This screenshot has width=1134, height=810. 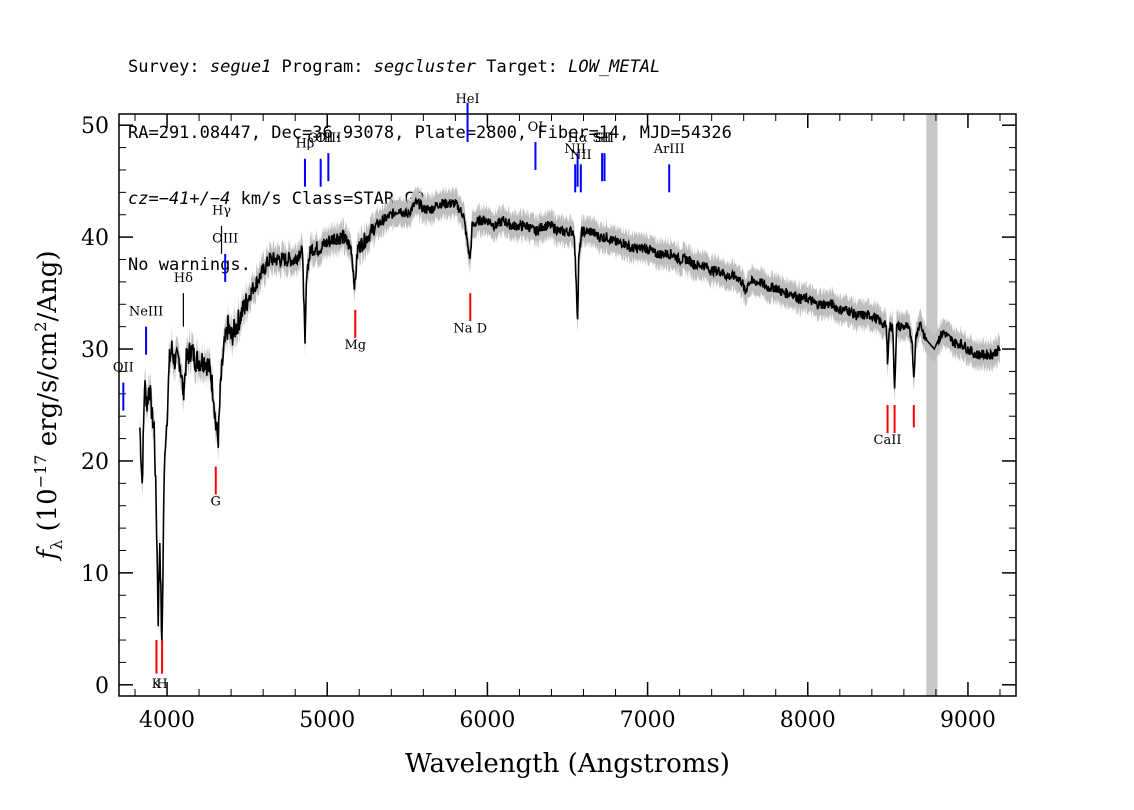 I want to click on line-marker-label: OII, so click(x=123, y=367).